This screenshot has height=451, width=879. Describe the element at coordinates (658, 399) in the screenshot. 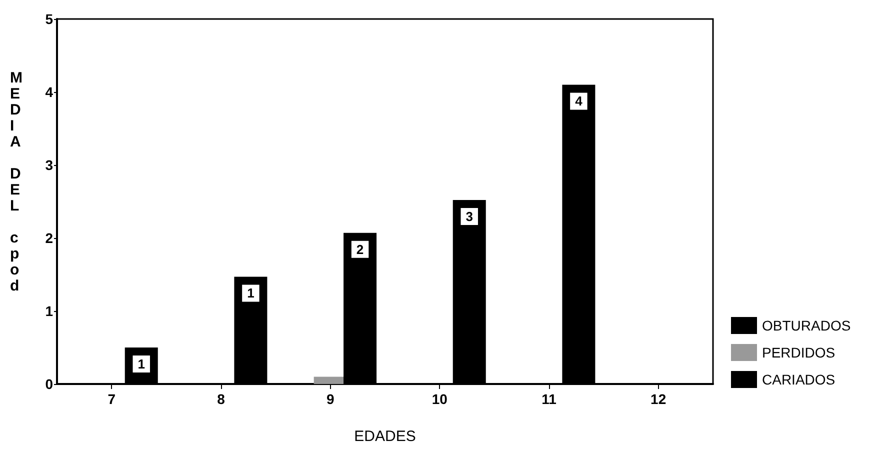

I see `x-tick-label: 12` at that location.